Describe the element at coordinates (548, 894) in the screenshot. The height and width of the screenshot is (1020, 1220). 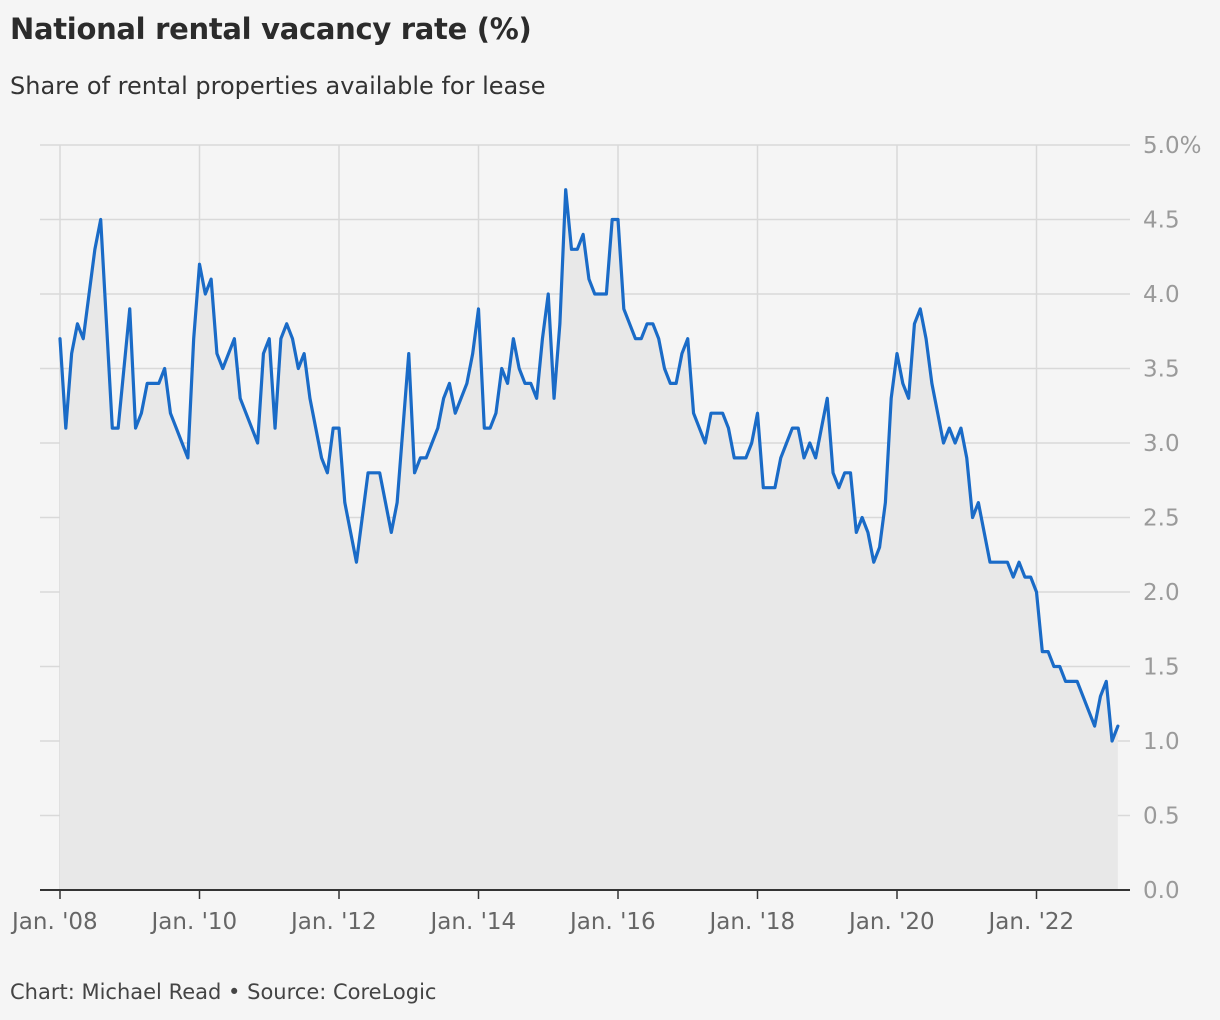
I see `x-tick-marks` at that location.